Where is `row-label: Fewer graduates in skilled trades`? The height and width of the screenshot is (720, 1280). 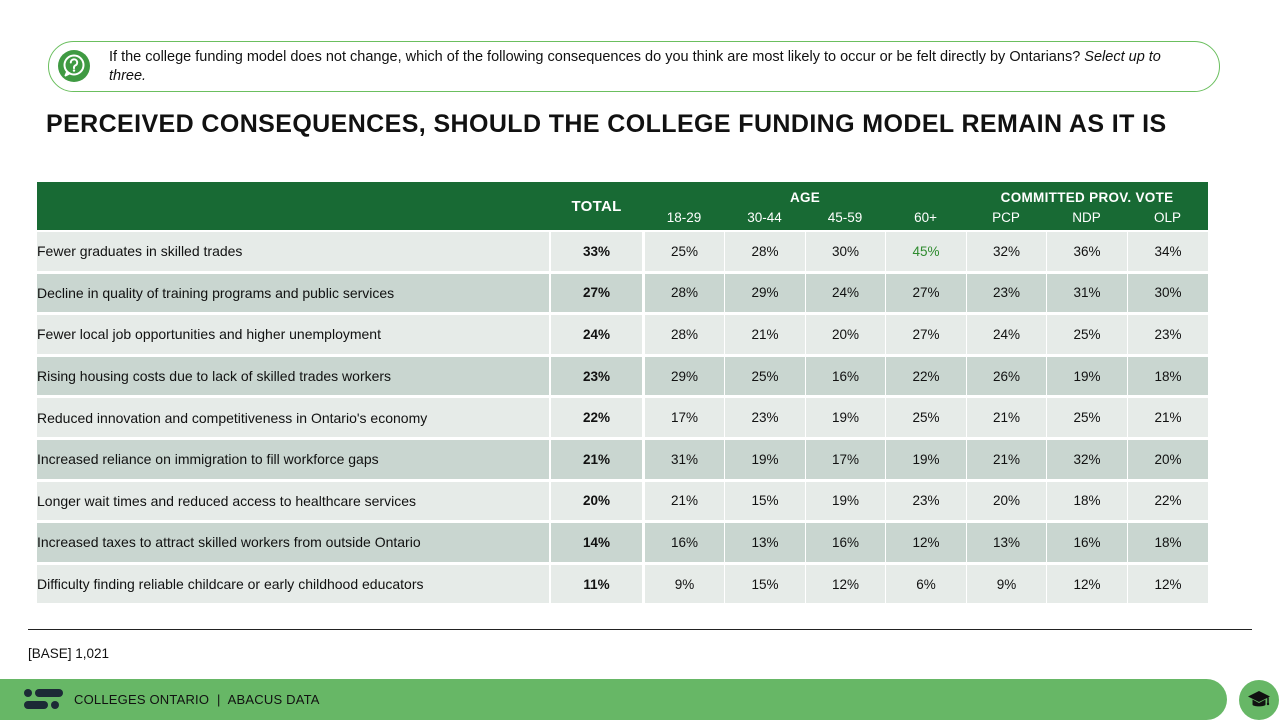
row-label: Fewer graduates in skilled trades is located at coordinates (293, 251).